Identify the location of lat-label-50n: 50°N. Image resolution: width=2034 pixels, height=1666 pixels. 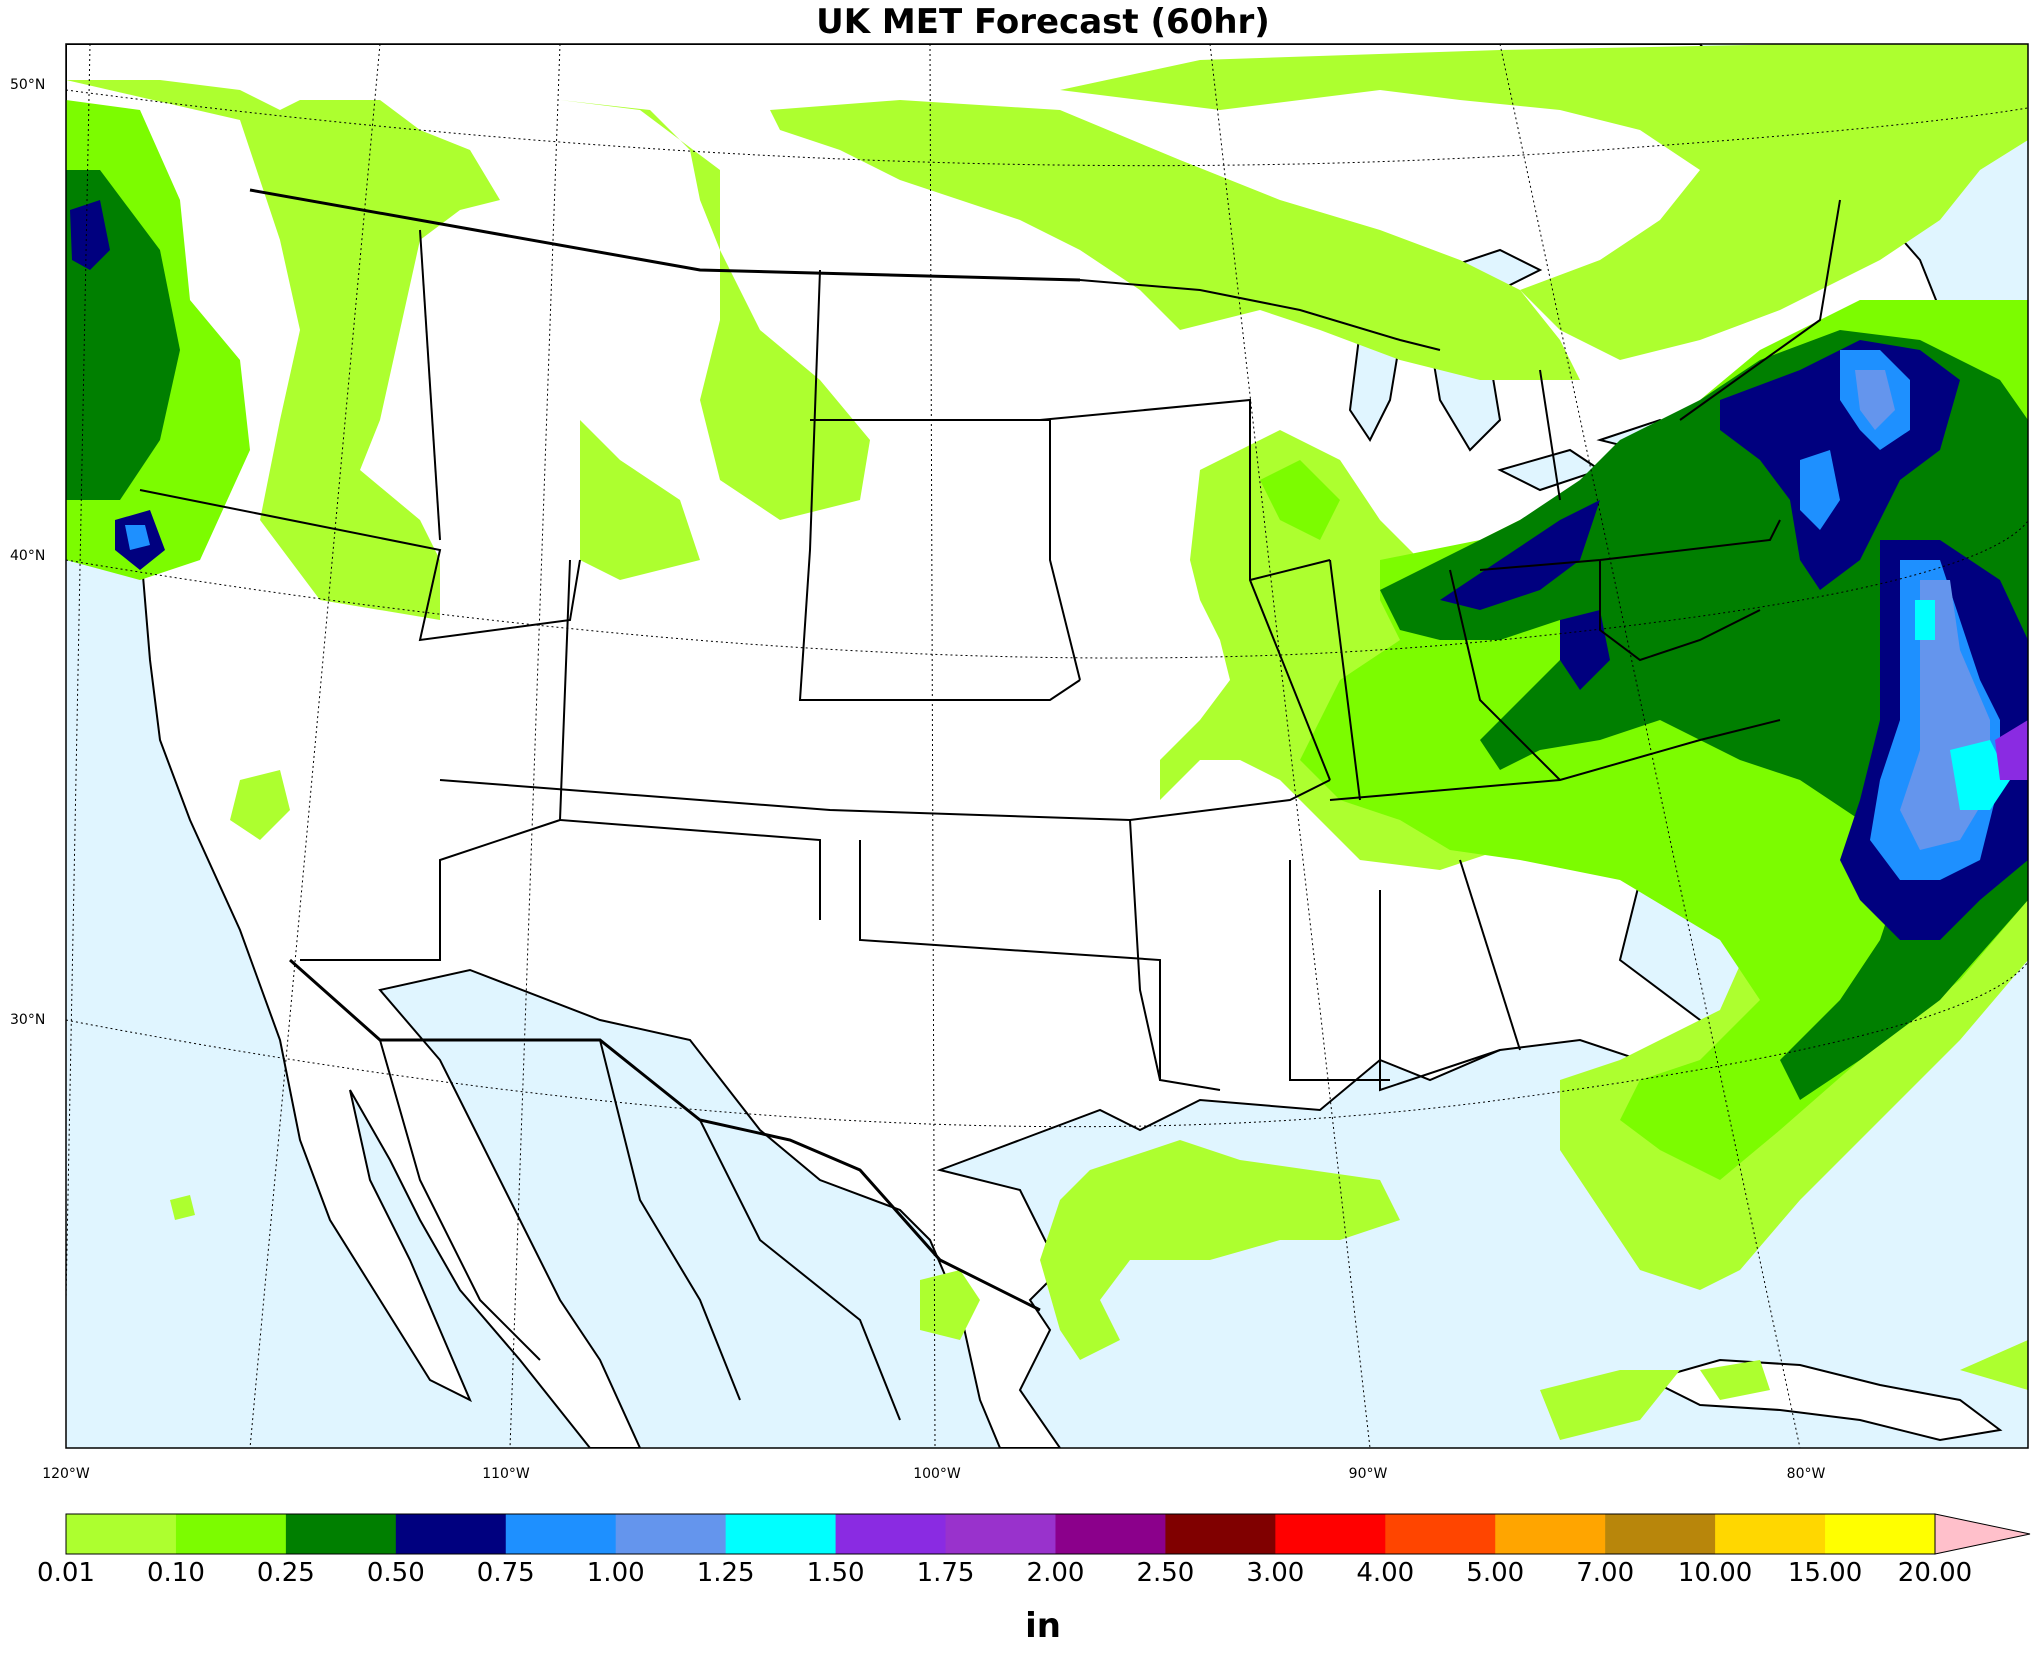
(28, 85).